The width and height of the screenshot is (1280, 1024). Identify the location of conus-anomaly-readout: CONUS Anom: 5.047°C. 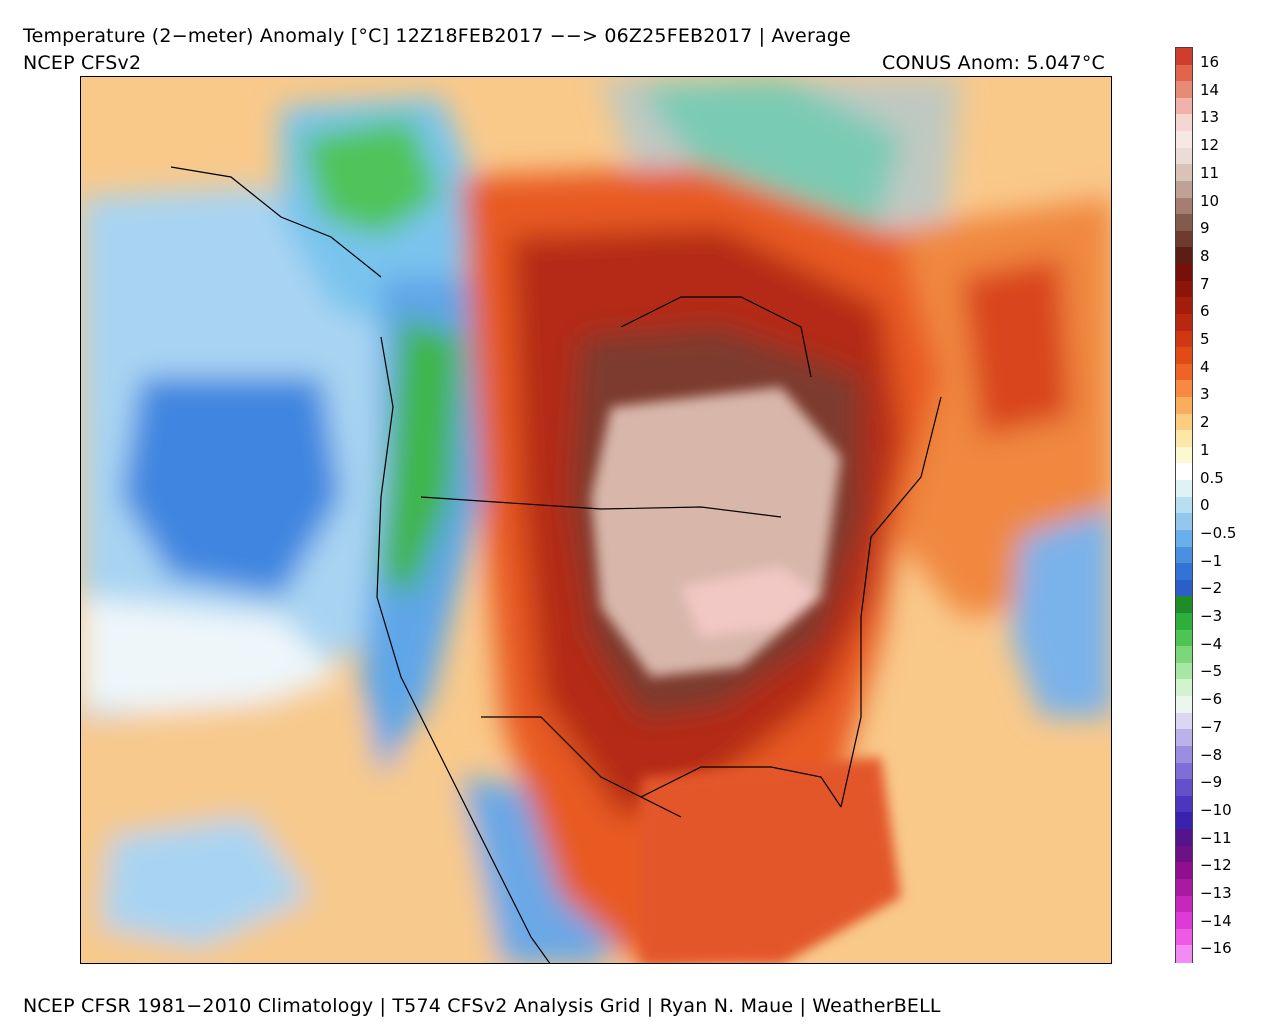
(993, 63).